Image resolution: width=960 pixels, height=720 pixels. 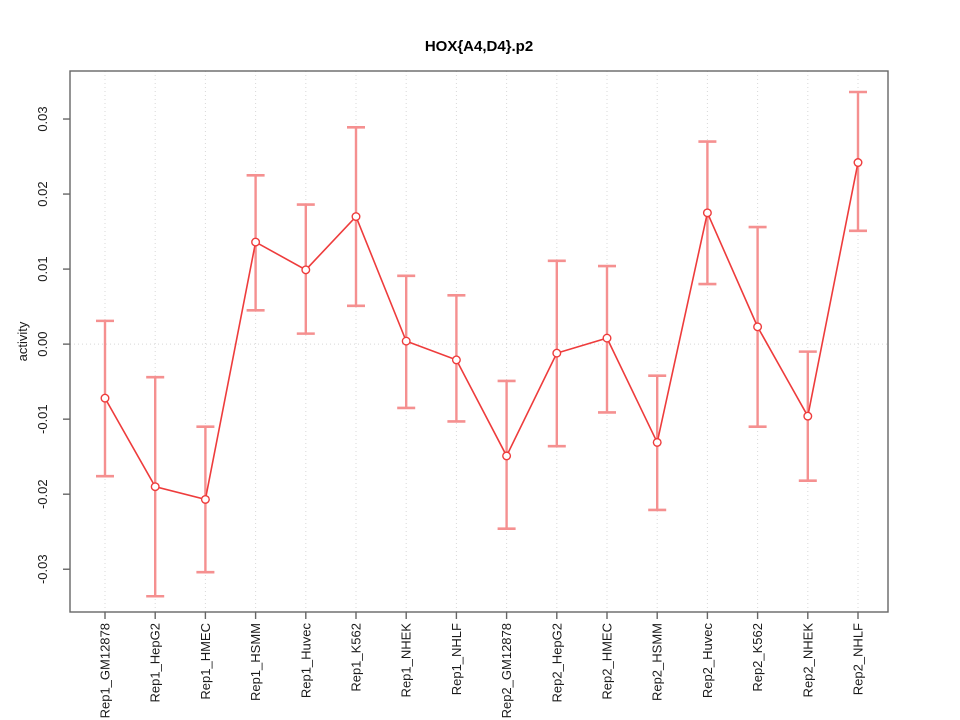 I want to click on x-tick-label: Rep1_HSMM, so click(x=255, y=662).